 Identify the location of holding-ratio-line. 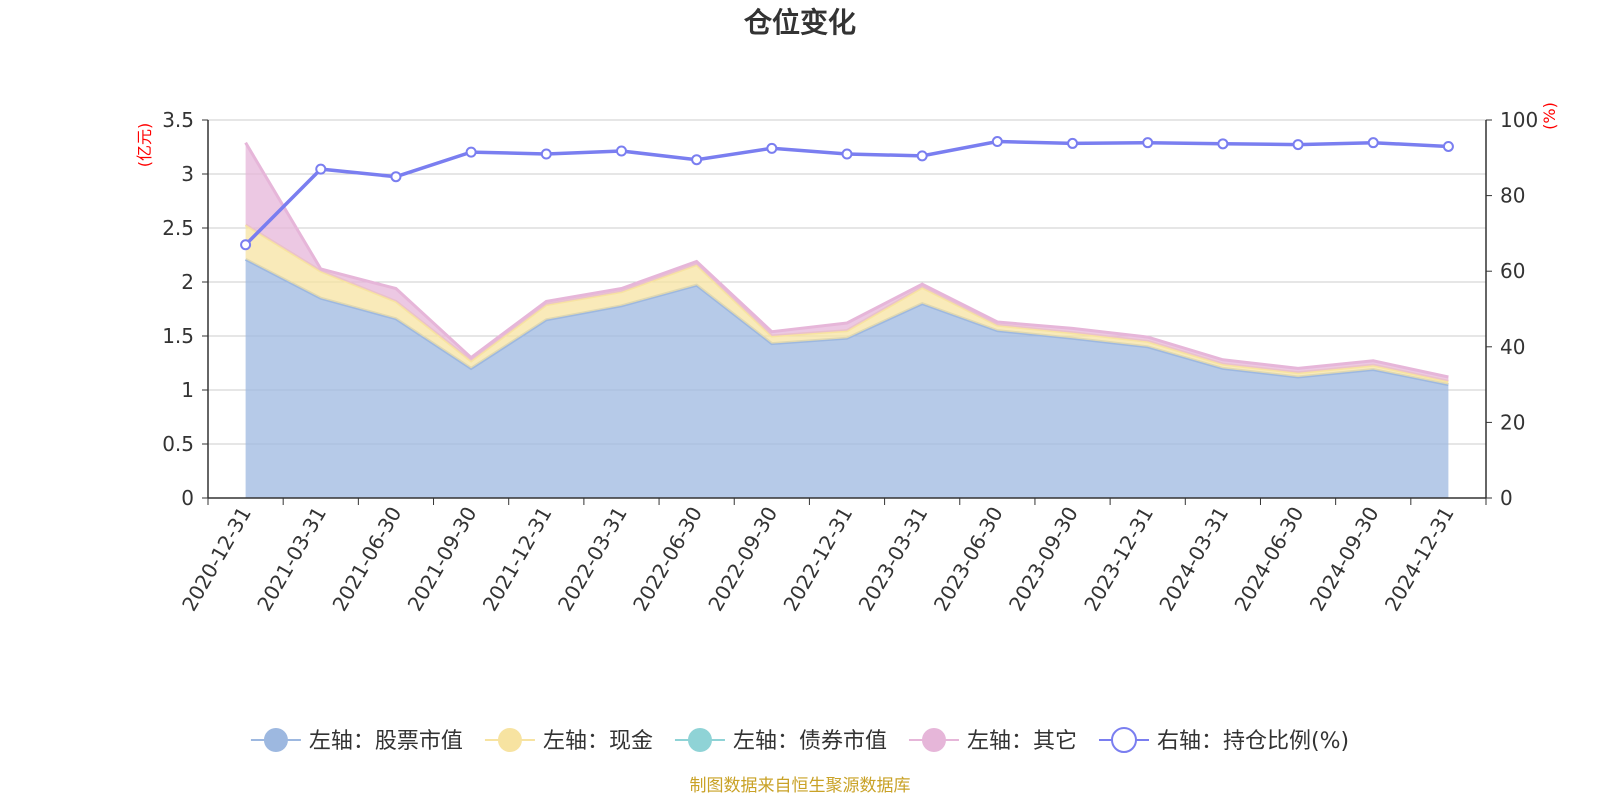
(847, 193).